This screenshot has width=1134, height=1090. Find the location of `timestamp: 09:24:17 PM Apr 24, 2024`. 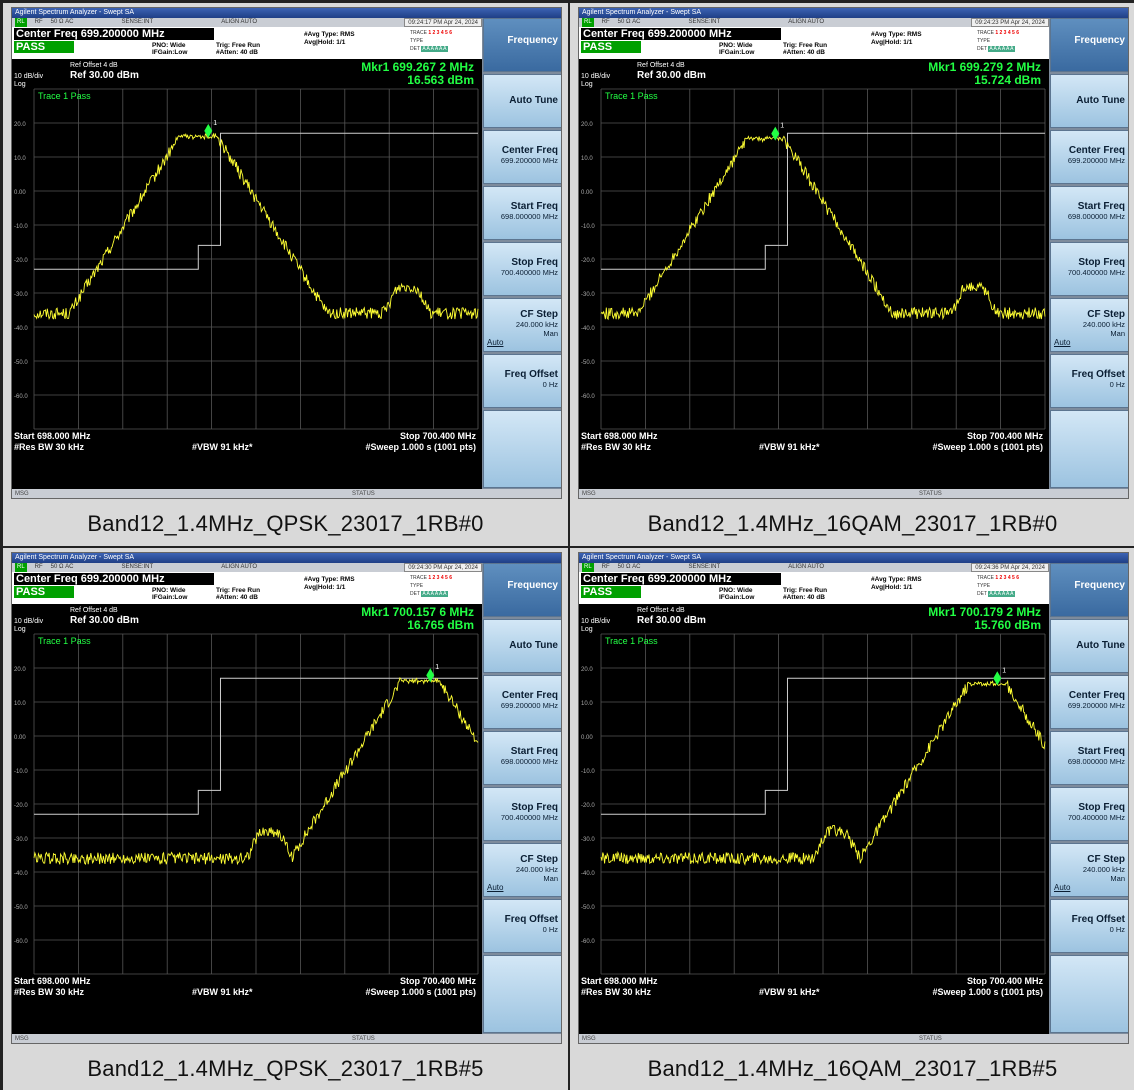

timestamp: 09:24:17 PM Apr 24, 2024 is located at coordinates (443, 22).